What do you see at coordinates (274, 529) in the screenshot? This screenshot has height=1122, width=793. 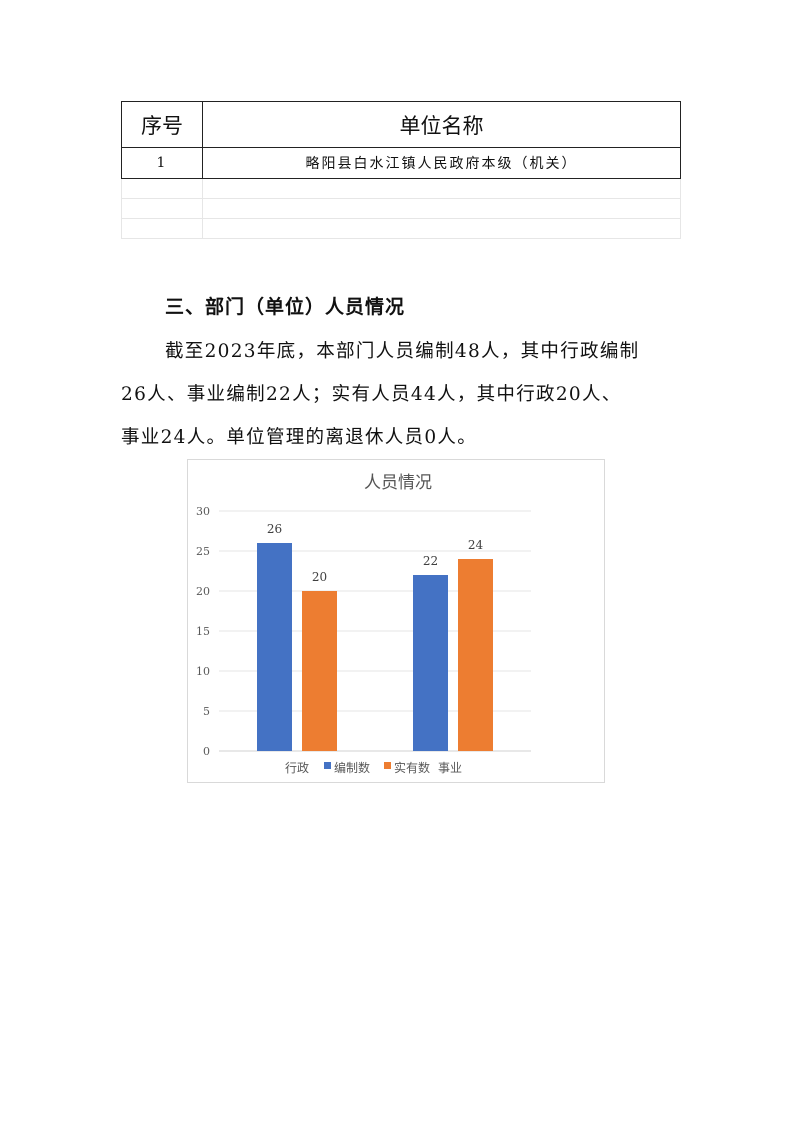 I see `data-label: 26` at bounding box center [274, 529].